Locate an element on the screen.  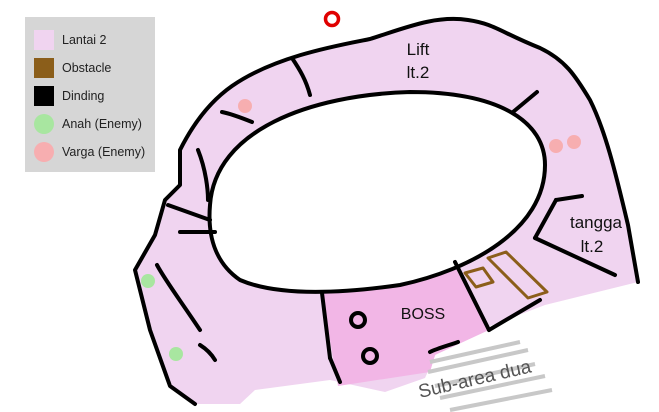
legend-swatch-varga-enemy is located at coordinates (44, 152).